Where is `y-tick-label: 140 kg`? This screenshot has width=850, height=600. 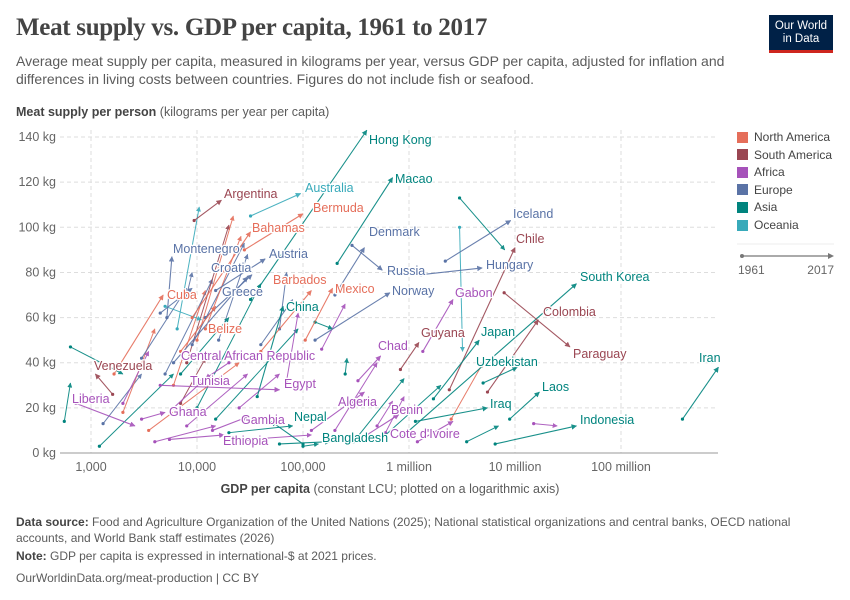 y-tick-label: 140 kg is located at coordinates (37, 137).